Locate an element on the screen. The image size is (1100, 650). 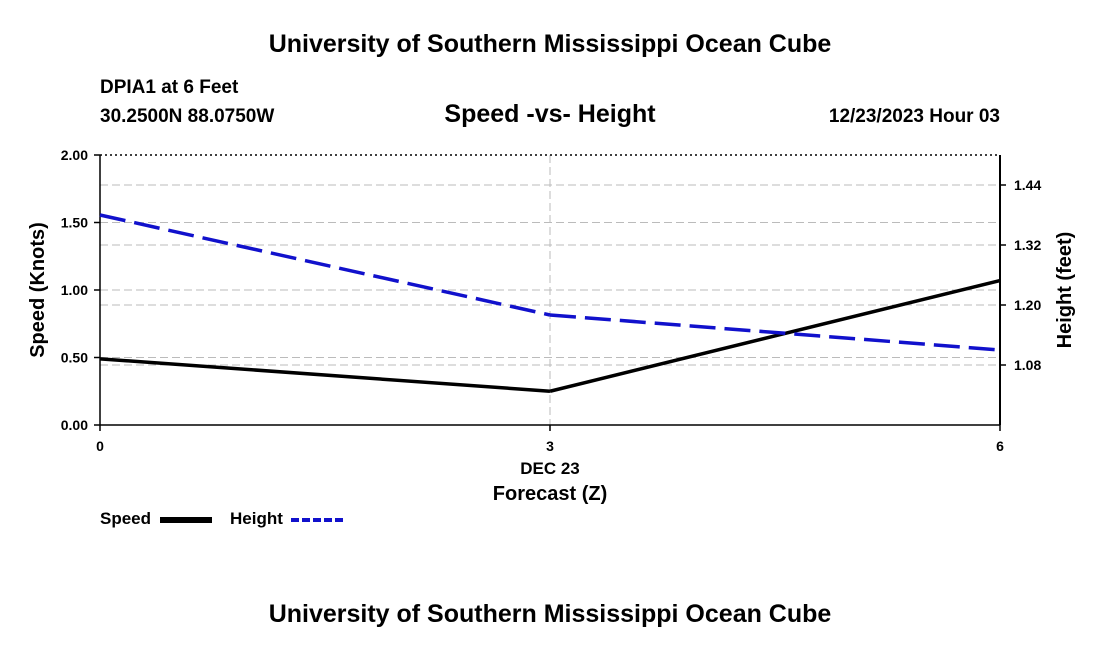
y-right-axis-title: Height (feet) is located at coordinates (1065, 290).